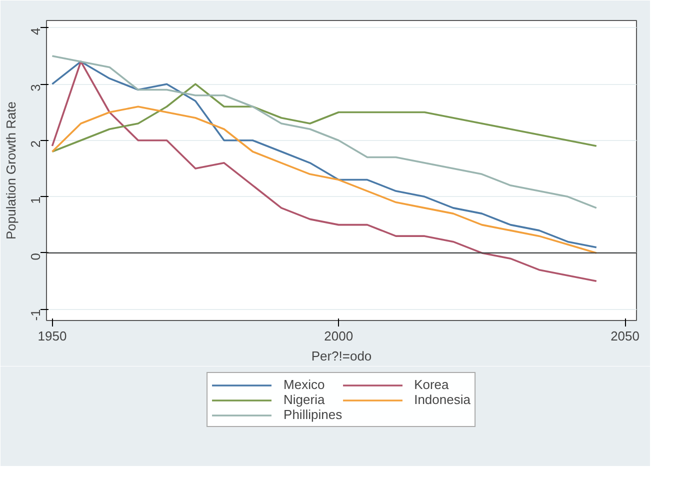 The image size is (674, 490). What do you see at coordinates (313, 414) in the screenshot?
I see `legend-label: Phillipines` at bounding box center [313, 414].